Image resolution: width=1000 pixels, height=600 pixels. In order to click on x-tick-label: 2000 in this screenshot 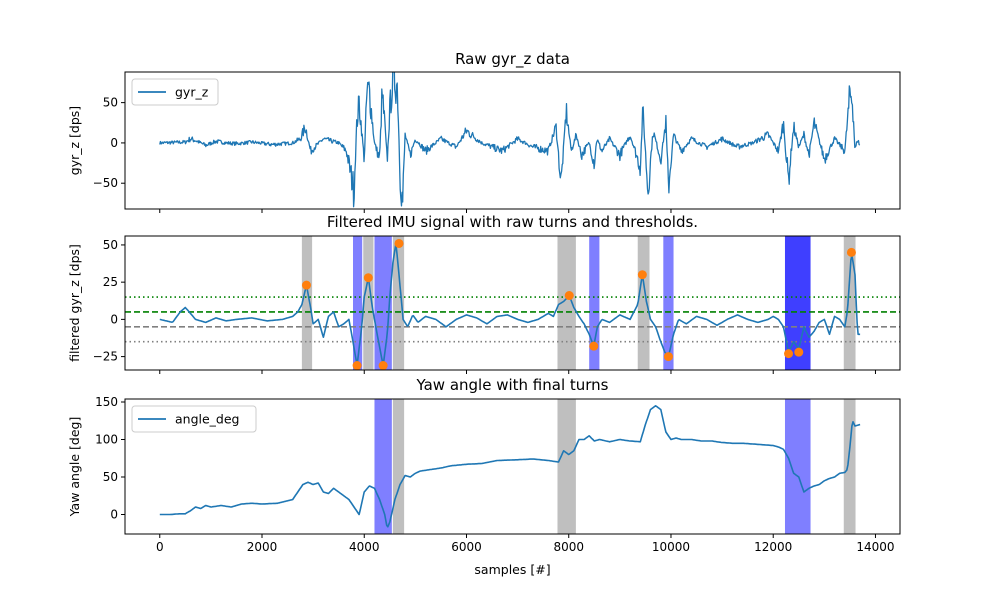, I will do `click(262, 547)`.